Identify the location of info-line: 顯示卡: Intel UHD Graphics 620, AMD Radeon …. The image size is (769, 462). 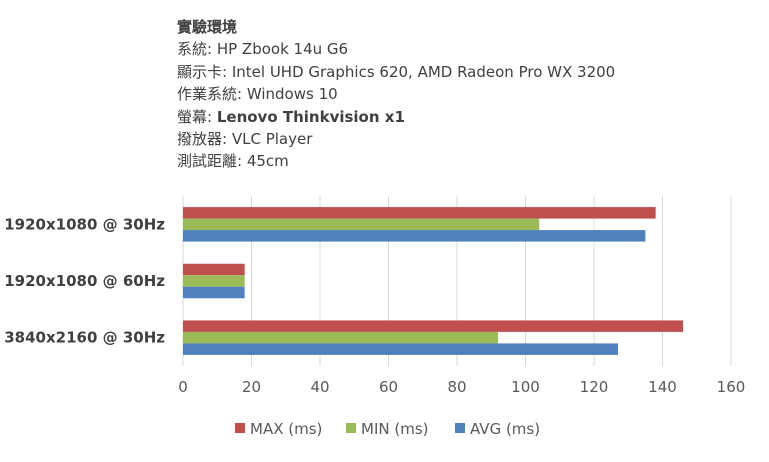
(396, 72).